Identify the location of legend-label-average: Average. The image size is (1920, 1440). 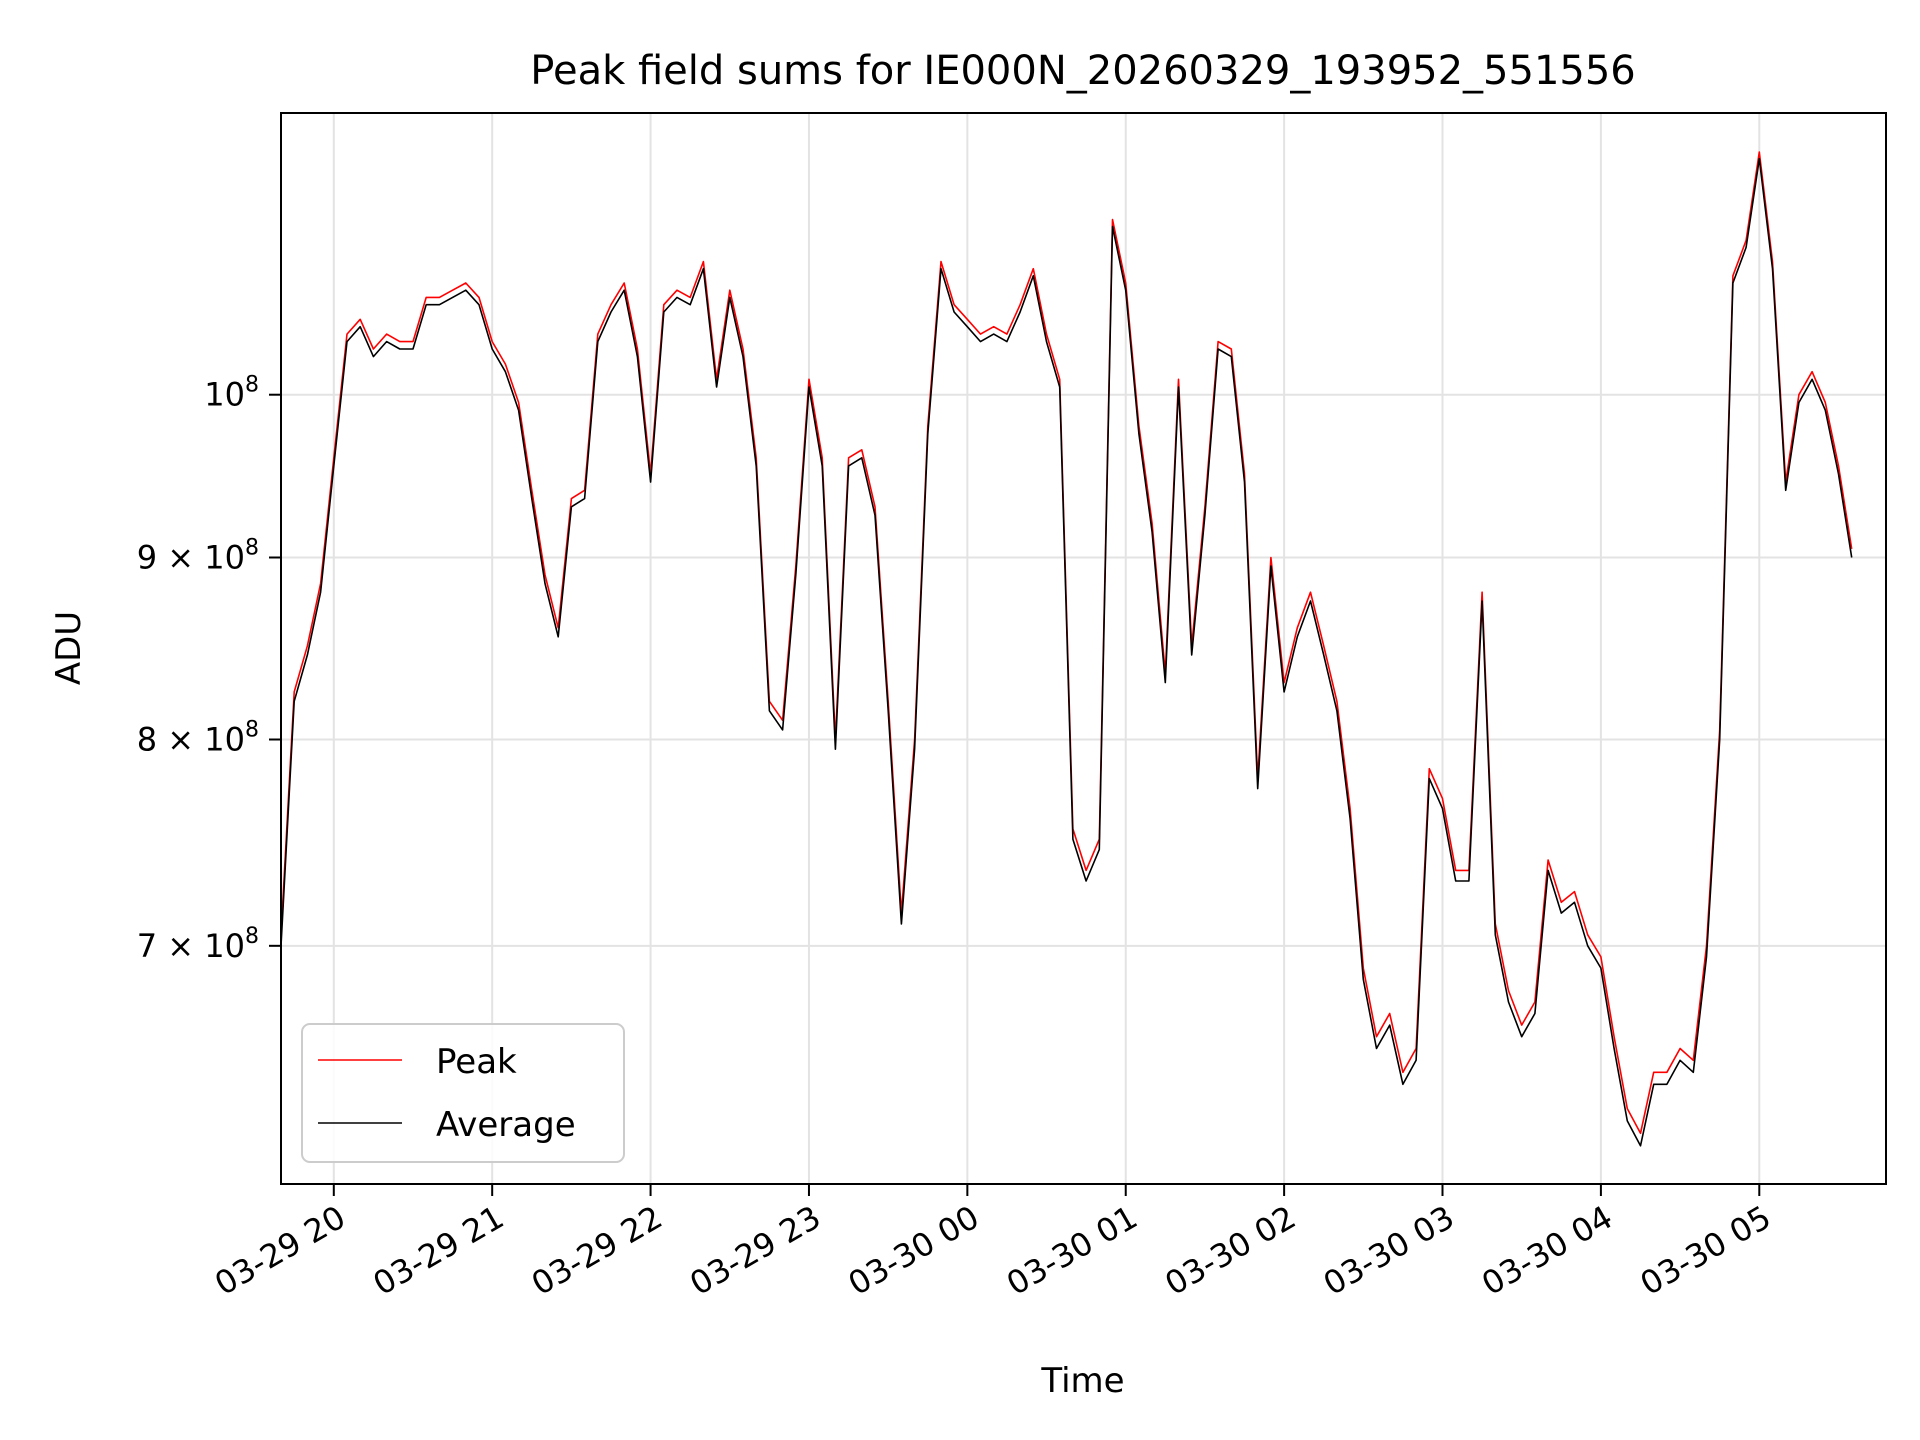
(506, 1125).